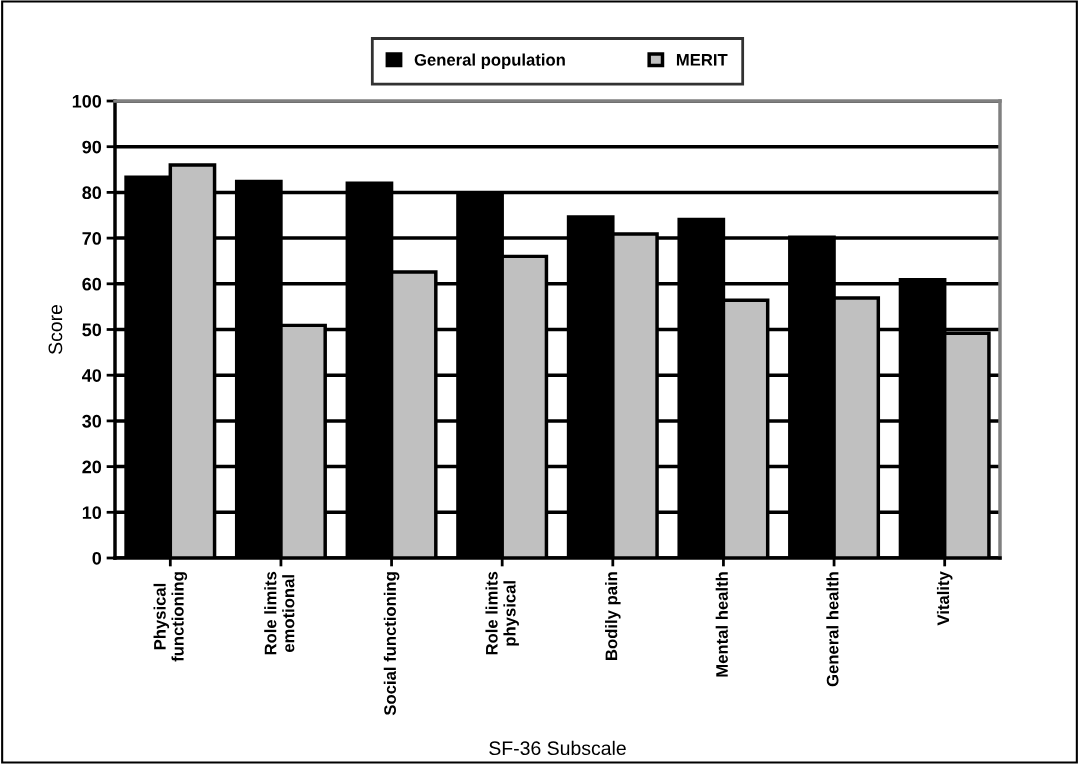 This screenshot has height=764, width=1079. Describe the element at coordinates (92, 284) in the screenshot. I see `y-tick-label: 60` at that location.